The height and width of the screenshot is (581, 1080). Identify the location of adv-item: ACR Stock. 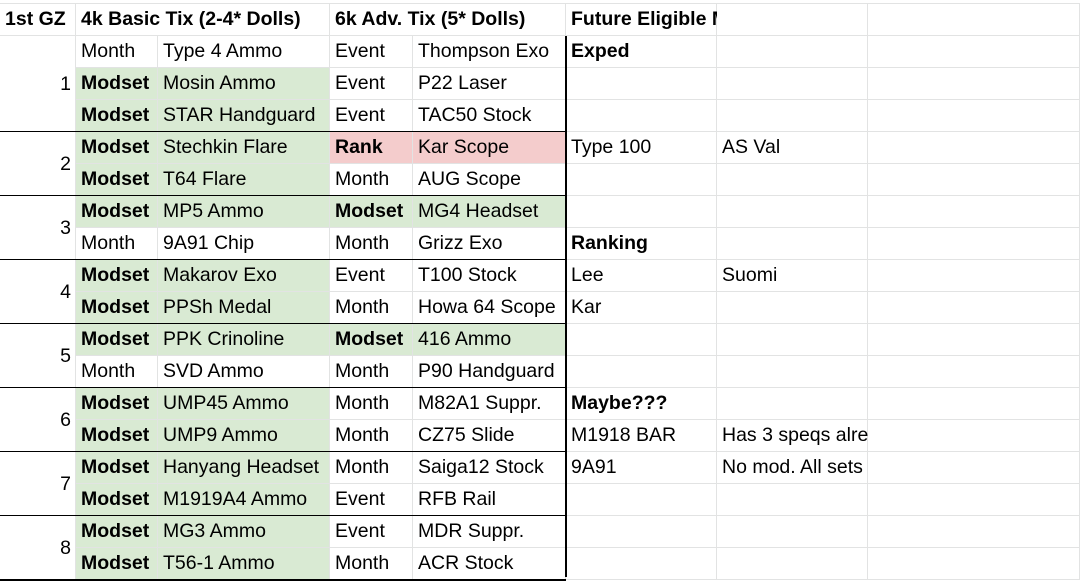
(489, 564).